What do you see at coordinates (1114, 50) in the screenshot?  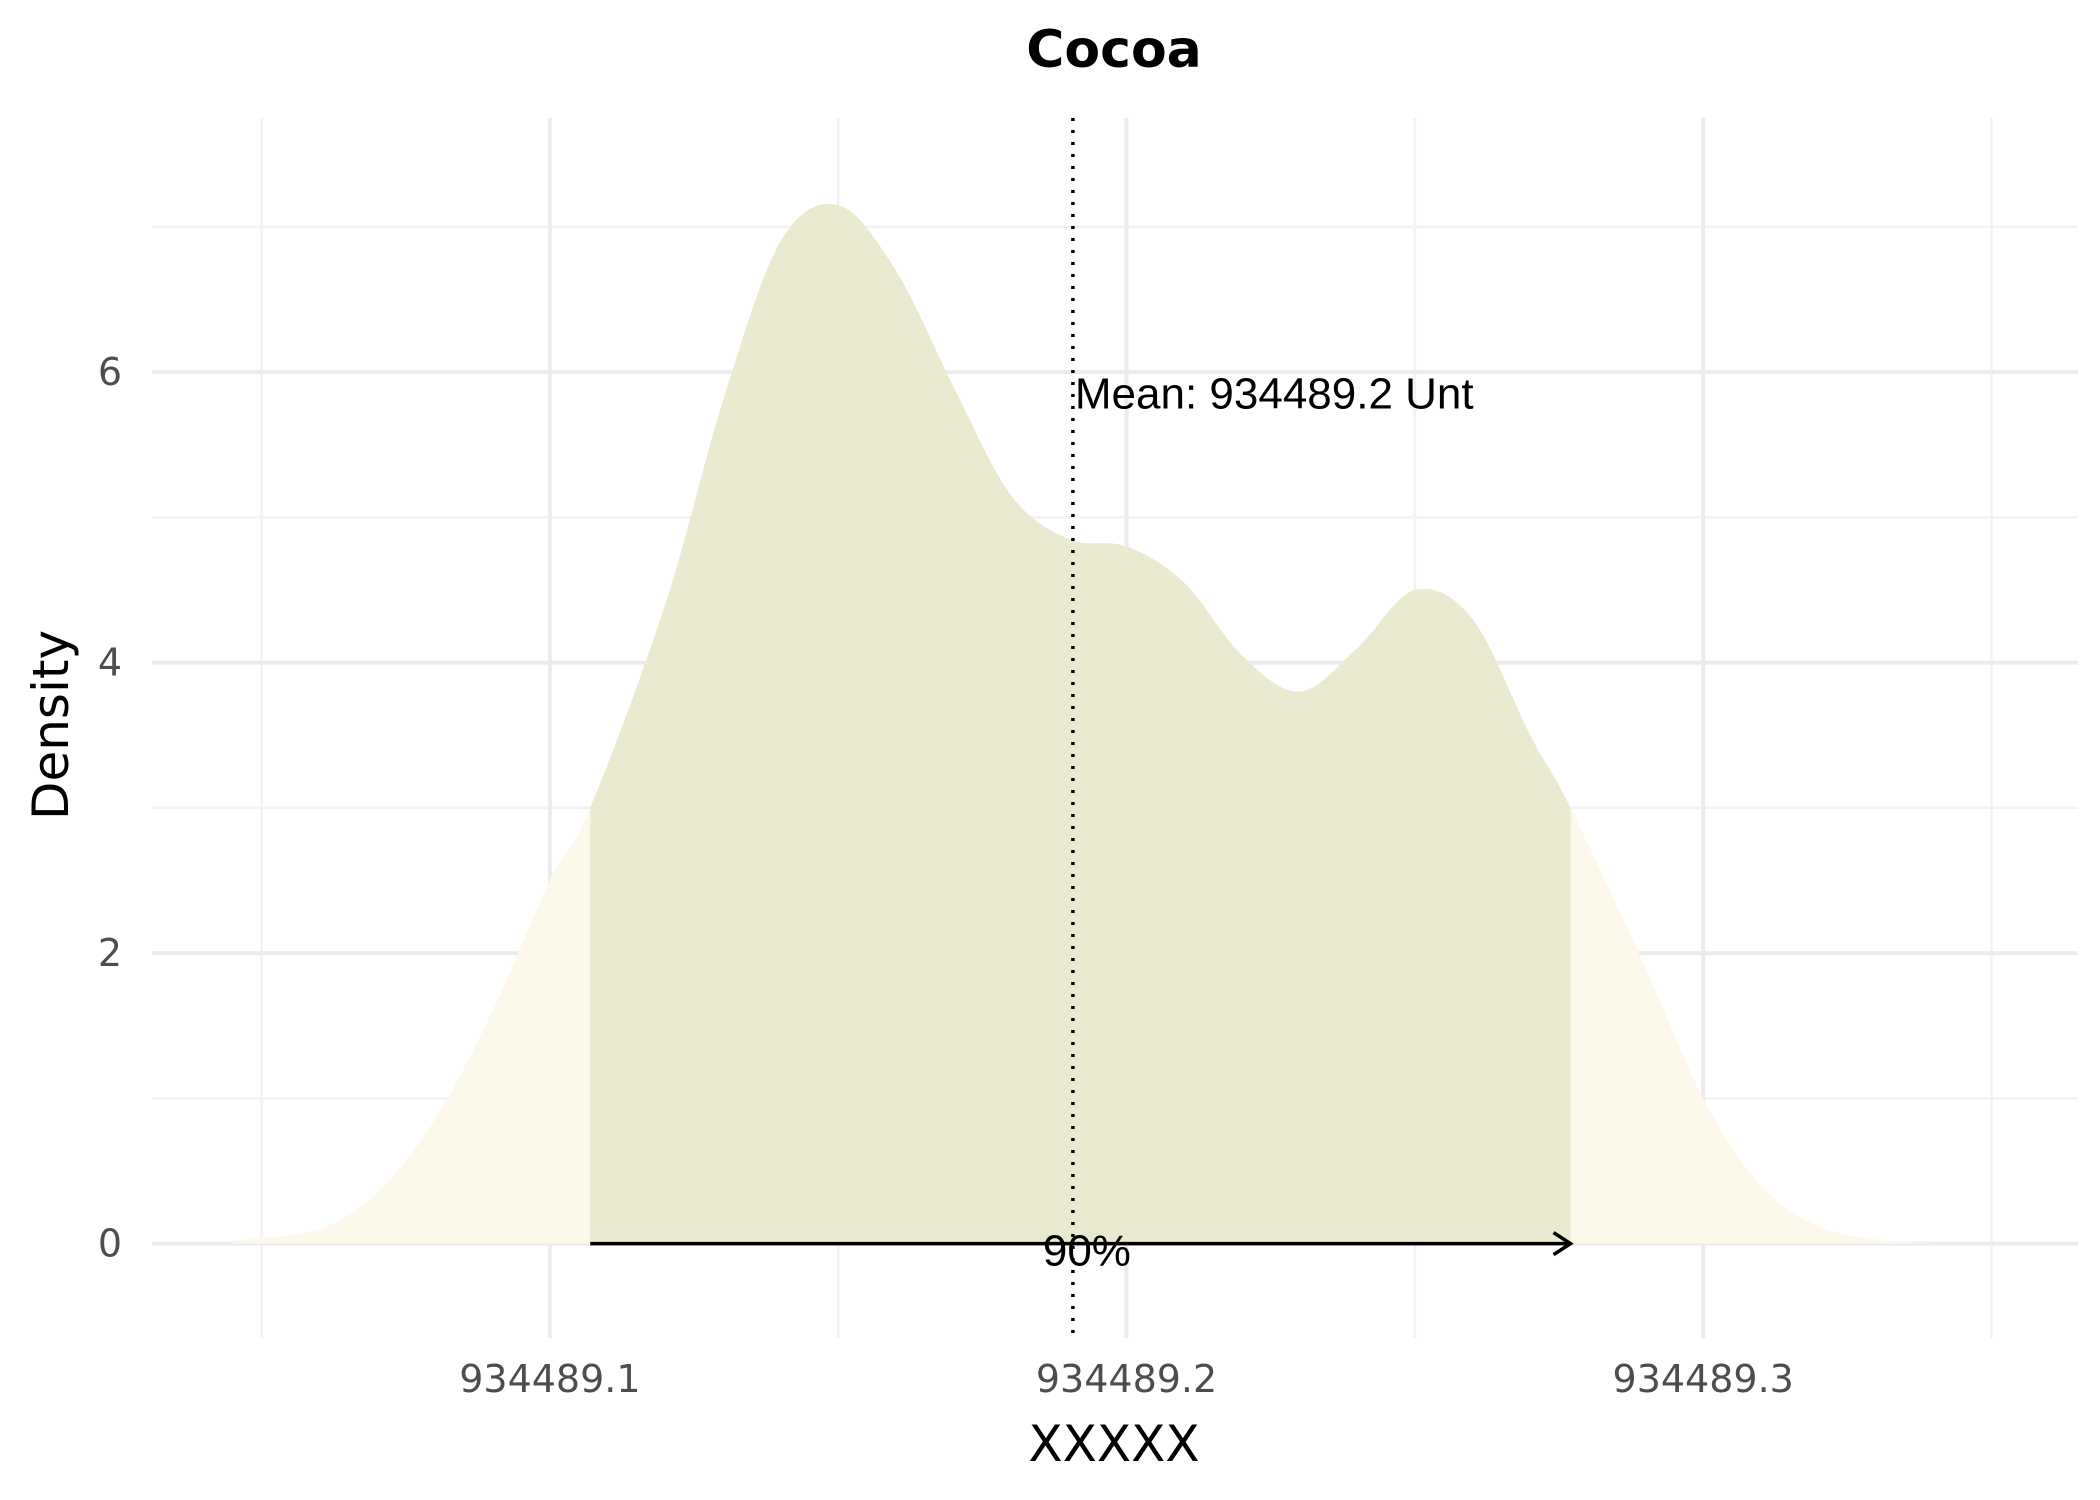 I see `chart-title: Cocoa` at bounding box center [1114, 50].